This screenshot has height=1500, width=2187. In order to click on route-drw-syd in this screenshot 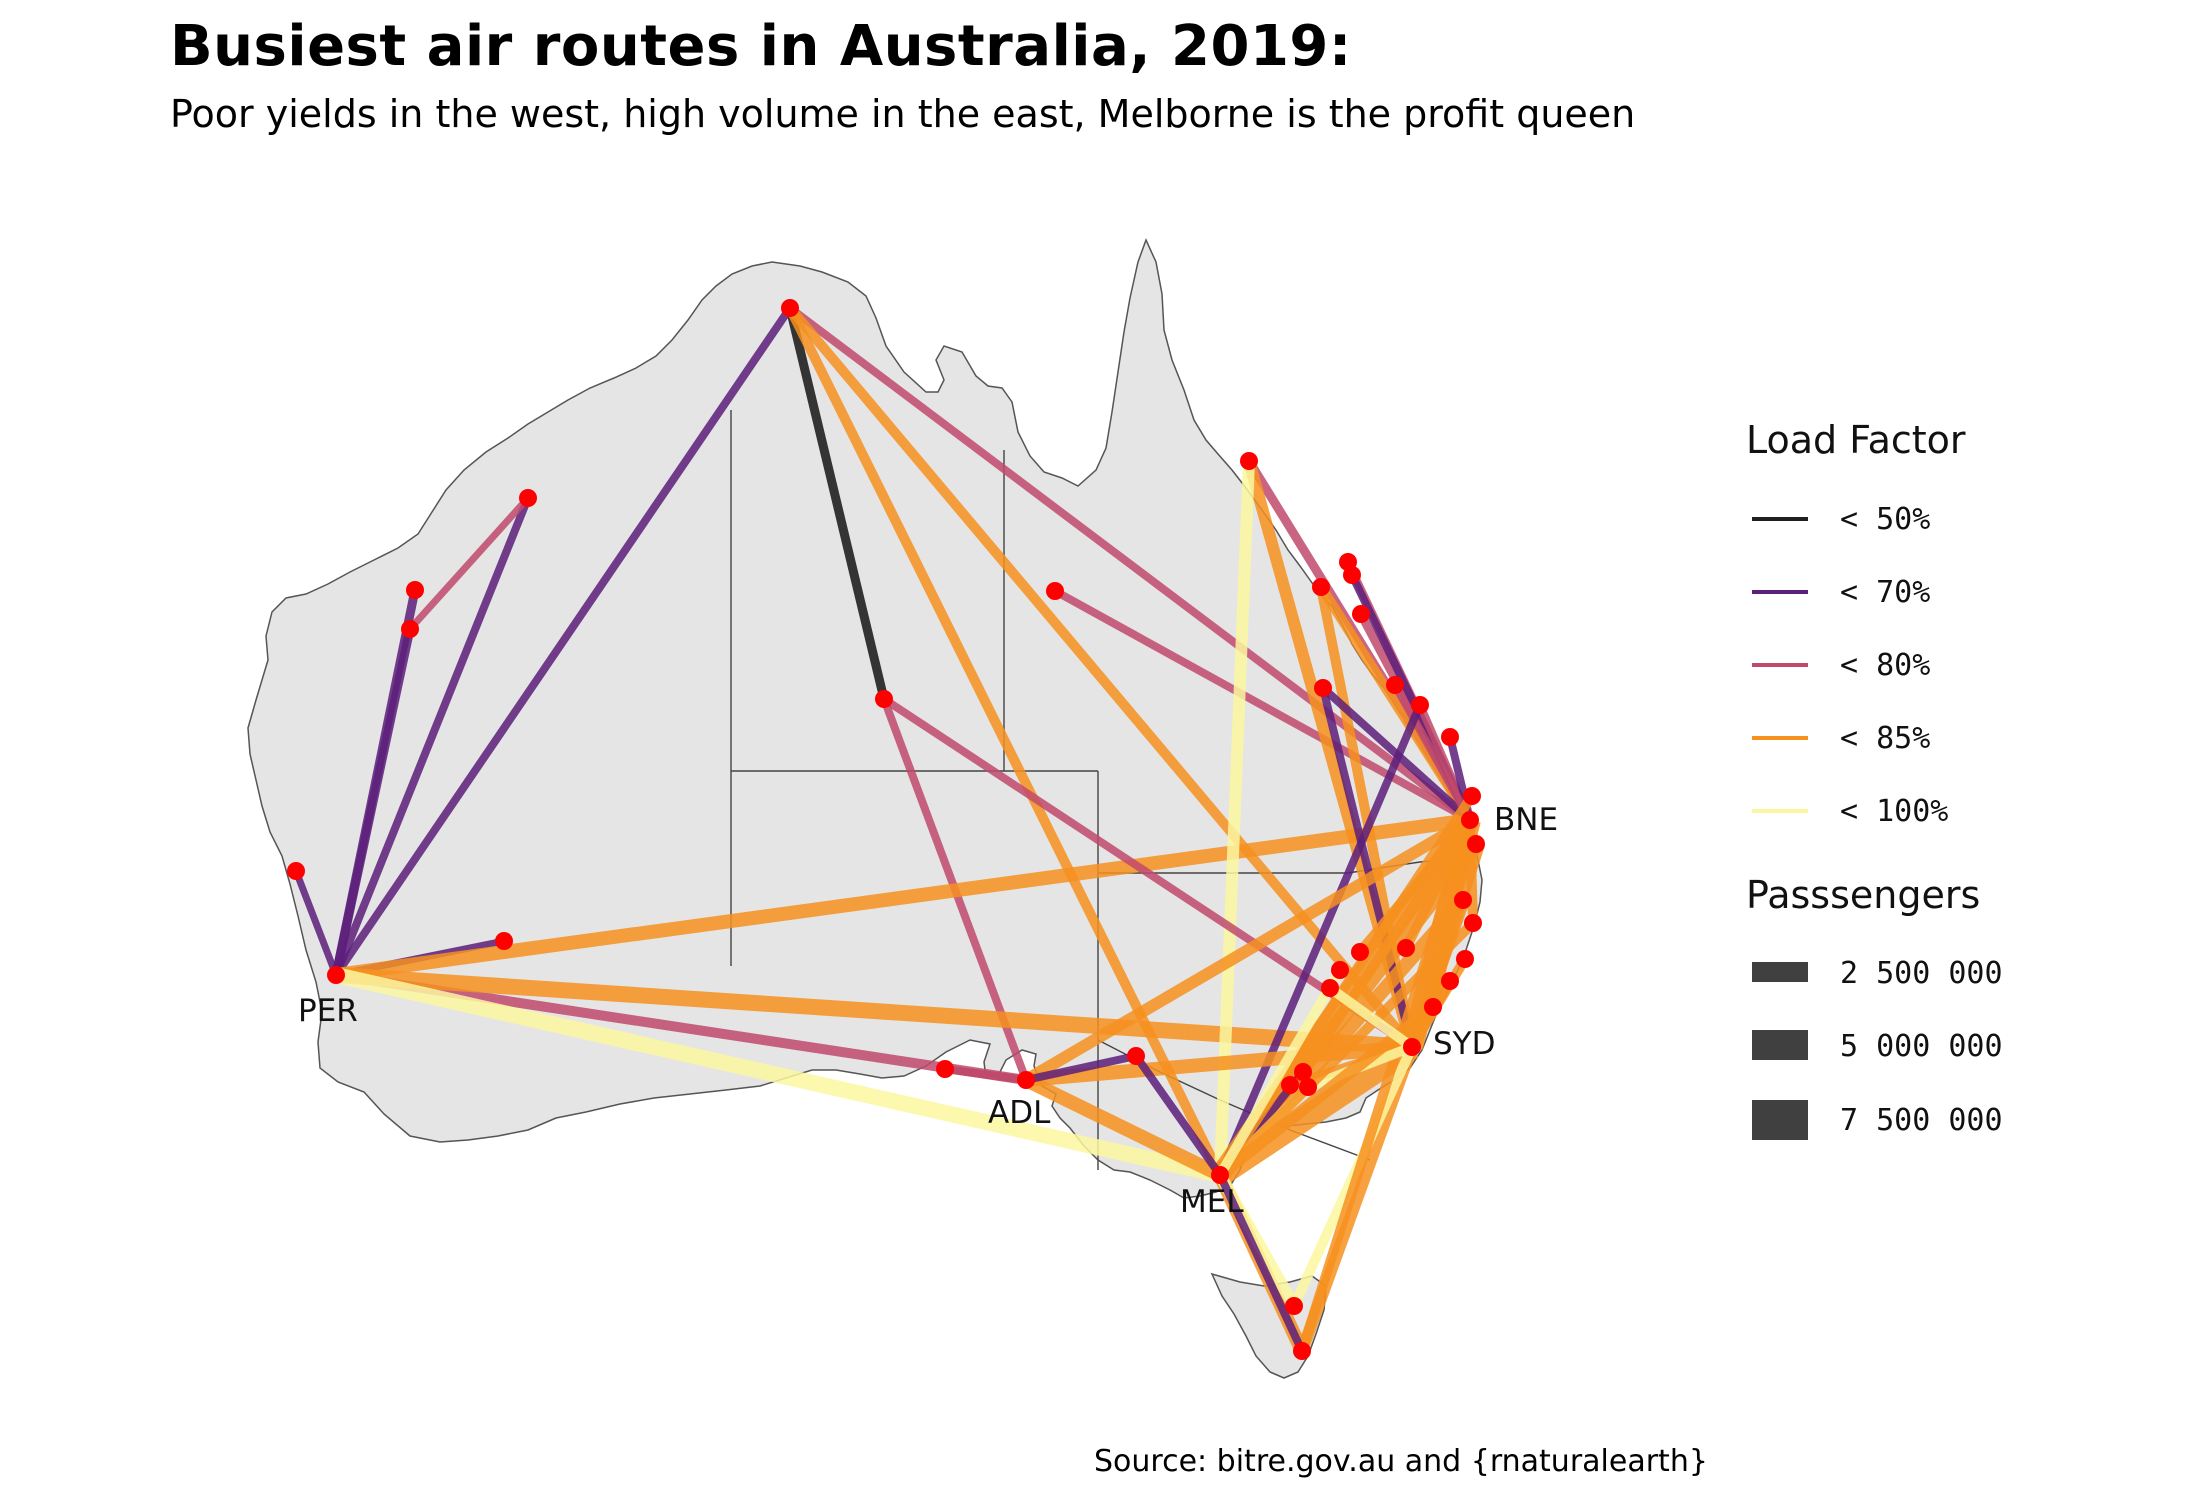, I will do `click(1101, 677)`.